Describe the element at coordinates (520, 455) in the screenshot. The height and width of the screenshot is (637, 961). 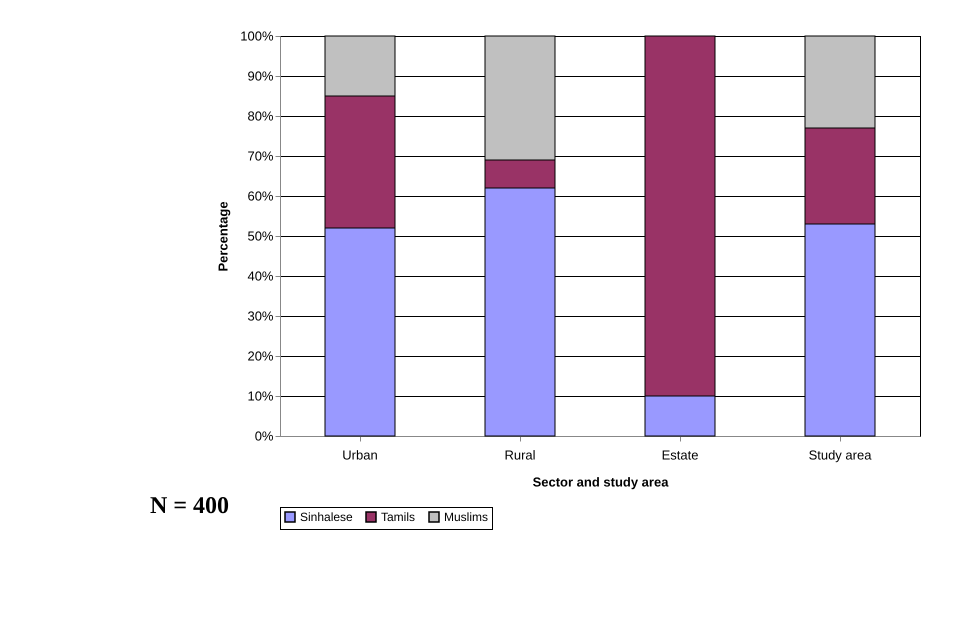
I see `x-tick-label: Rural` at that location.